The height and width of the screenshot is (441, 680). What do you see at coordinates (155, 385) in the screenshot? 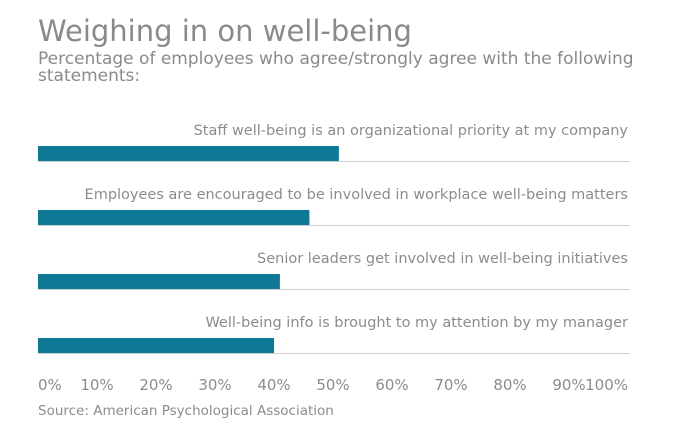
I see `x-tick-label: 20%` at bounding box center [155, 385].